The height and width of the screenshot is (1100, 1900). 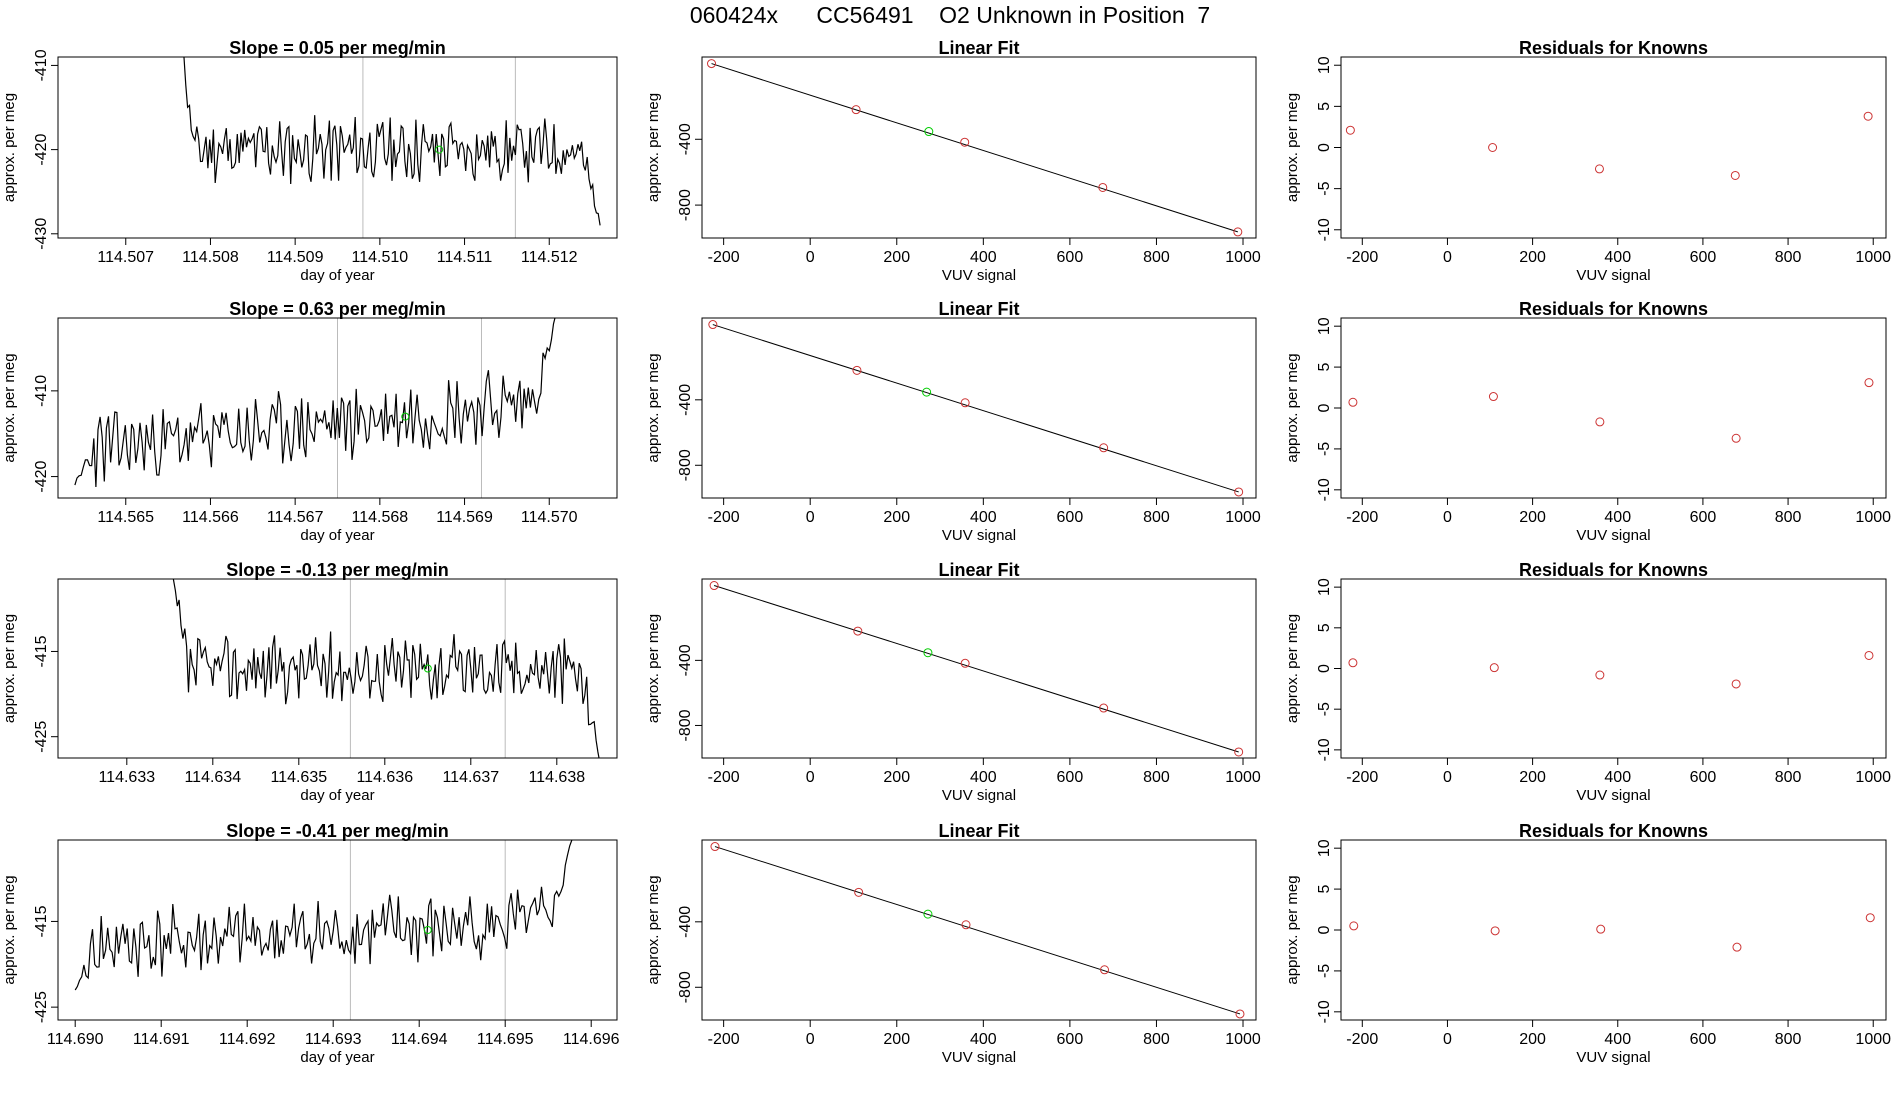 What do you see at coordinates (505, 1039) in the screenshot?
I see `x-tick-label: 114.695` at bounding box center [505, 1039].